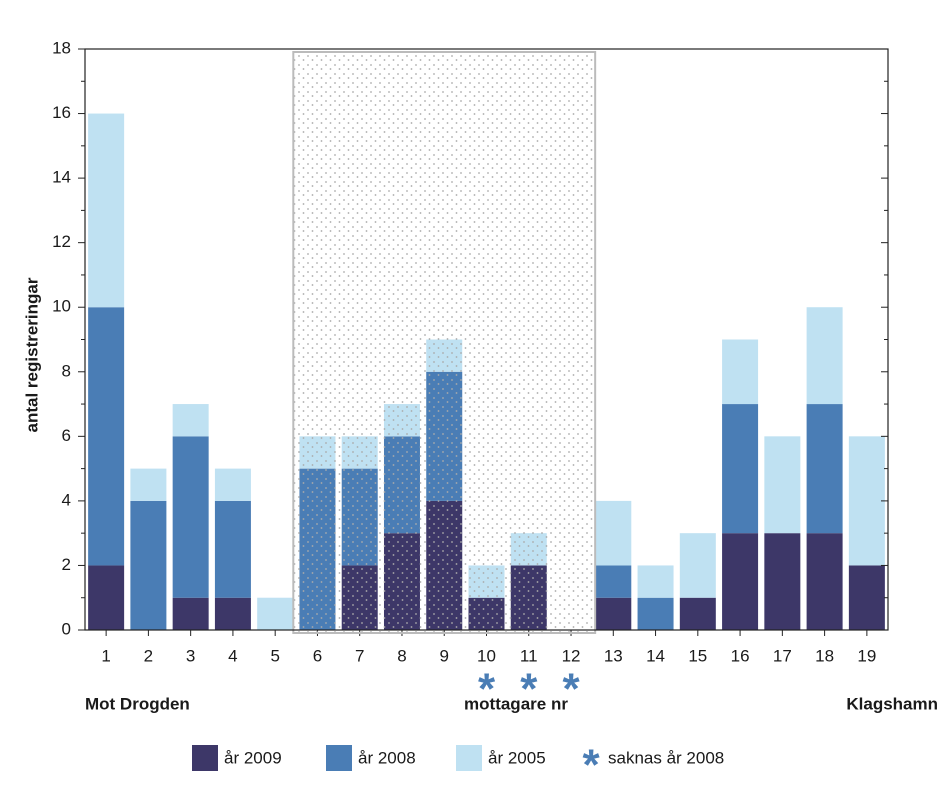  I want to click on y-tick-label: 10, so click(61, 306).